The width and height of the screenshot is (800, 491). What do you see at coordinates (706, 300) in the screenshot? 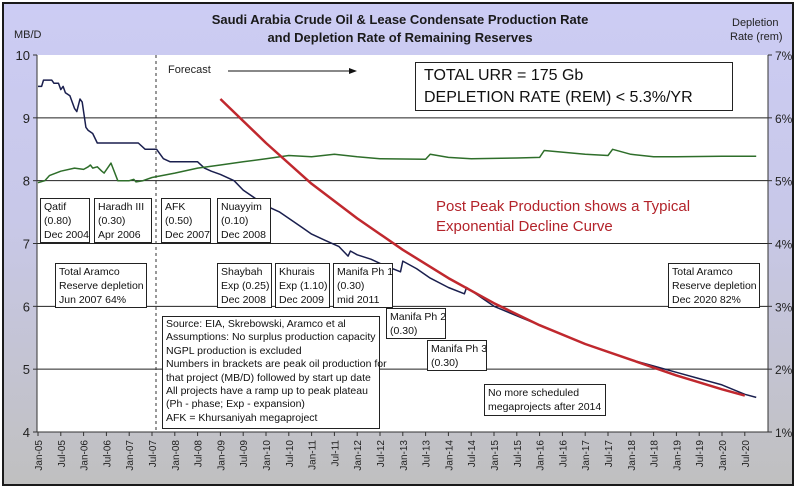
I see `aramco-2020-line3: Dec 2020 82%` at bounding box center [706, 300].